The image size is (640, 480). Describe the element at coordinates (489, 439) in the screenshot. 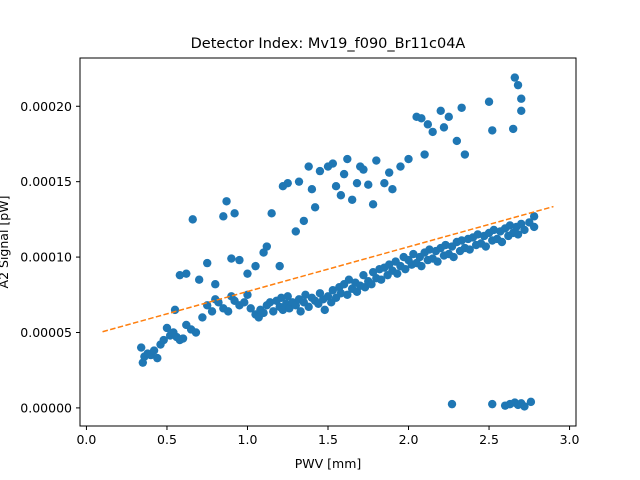

I see `x-tick-label: 2.5` at that location.